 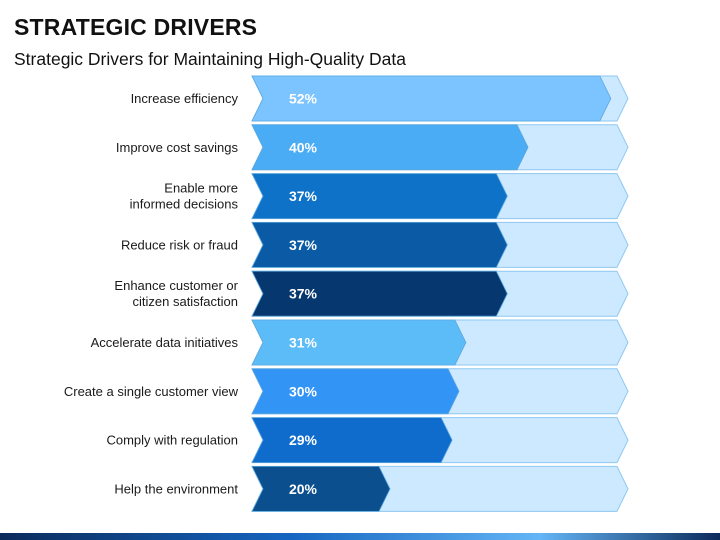 What do you see at coordinates (136, 27) in the screenshot?
I see `page-title: STRATEGIC DRIVERS` at bounding box center [136, 27].